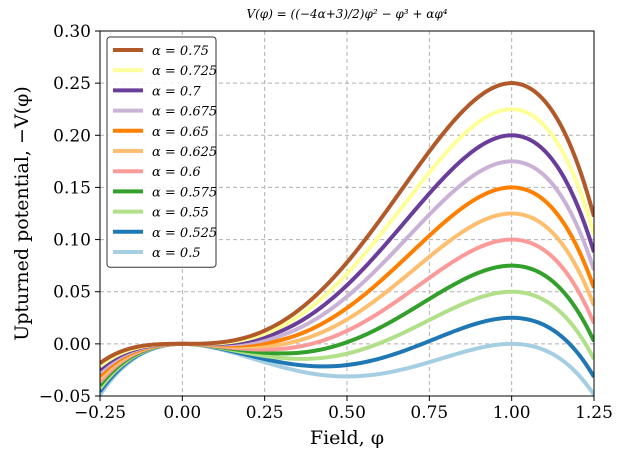 The image size is (623, 458). What do you see at coordinates (347, 438) in the screenshot?
I see `x-axis-label: Field, φ` at bounding box center [347, 438].